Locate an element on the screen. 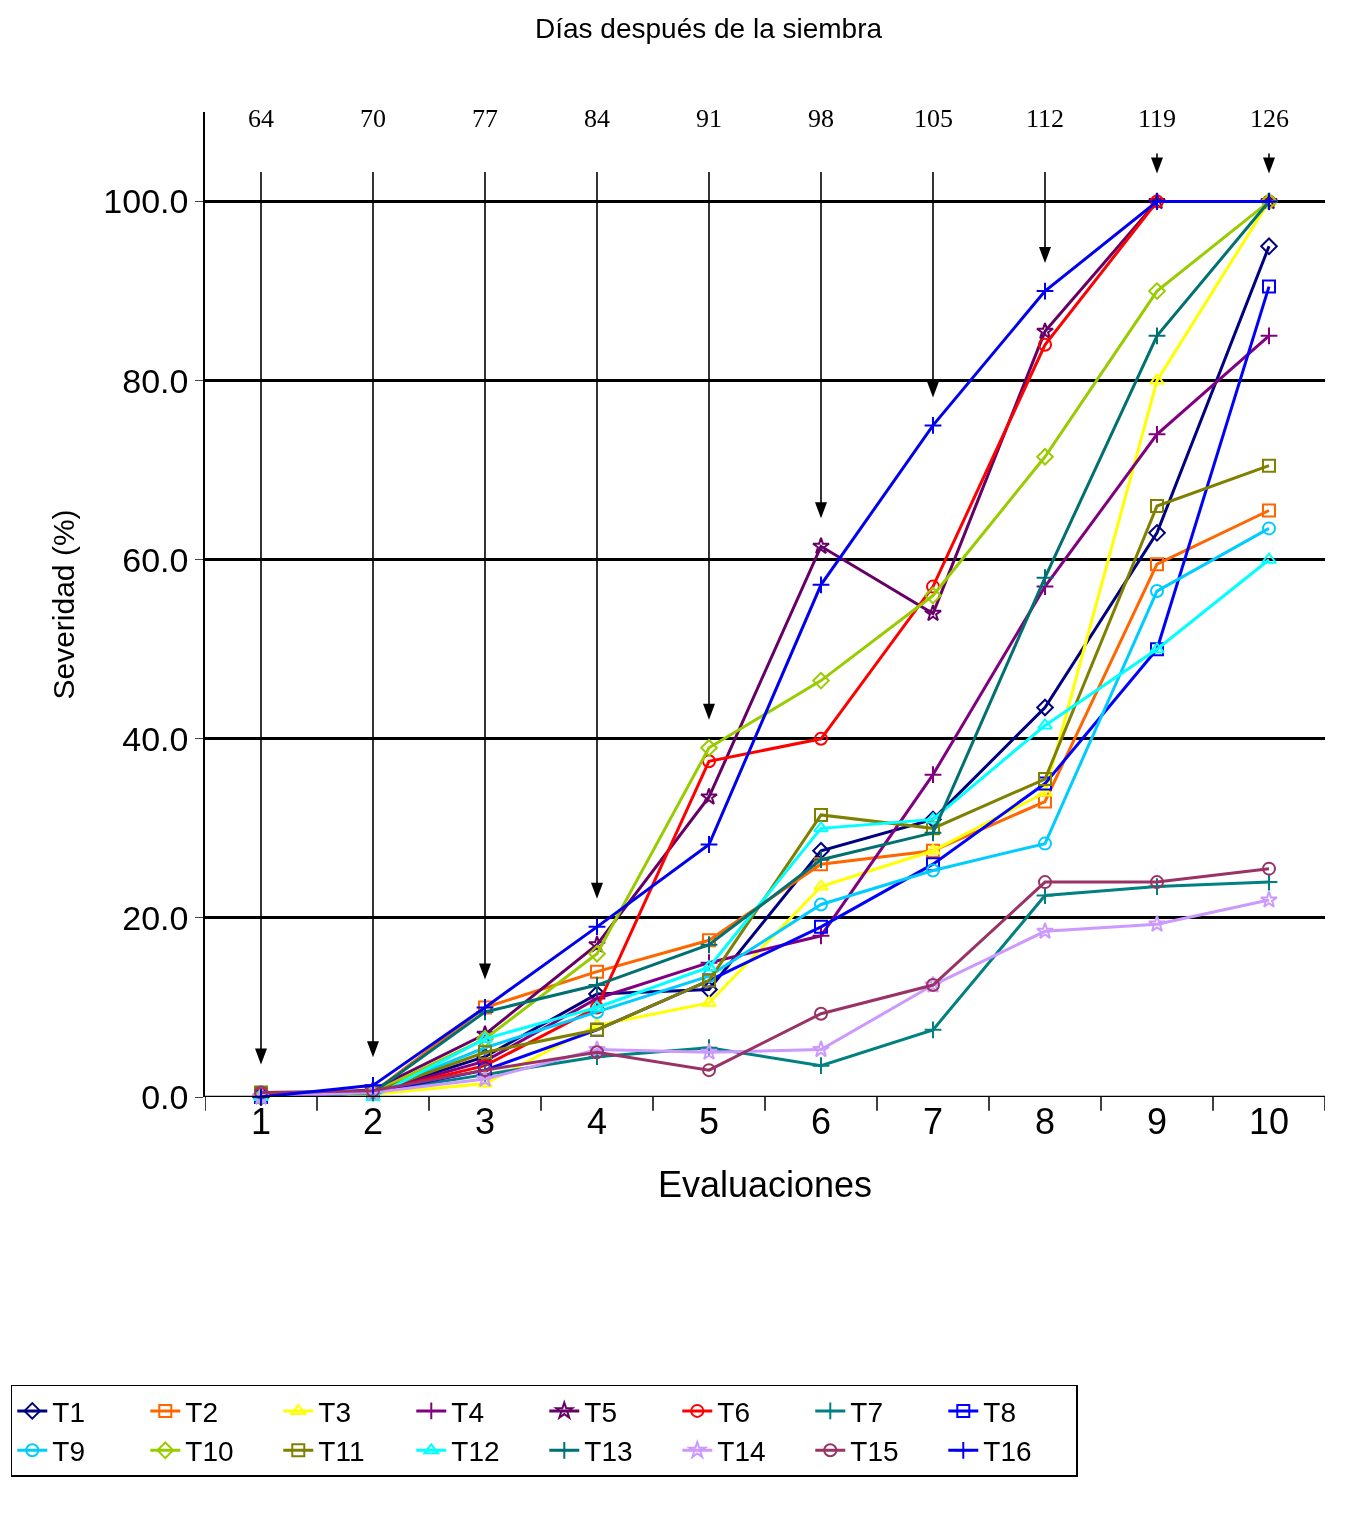 This screenshot has height=1525, width=1348. y-tick-label: 80.0 is located at coordinates (155, 380).